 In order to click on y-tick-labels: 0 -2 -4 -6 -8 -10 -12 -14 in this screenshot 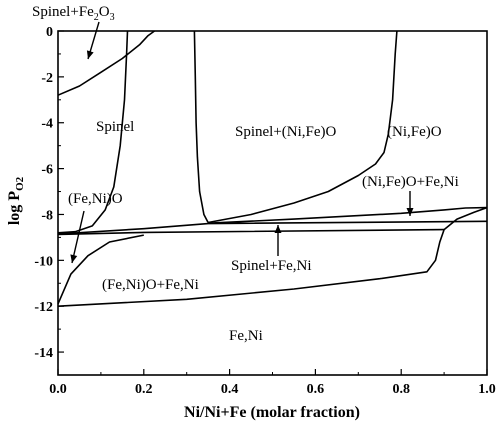, I will do `click(43, 193)`.